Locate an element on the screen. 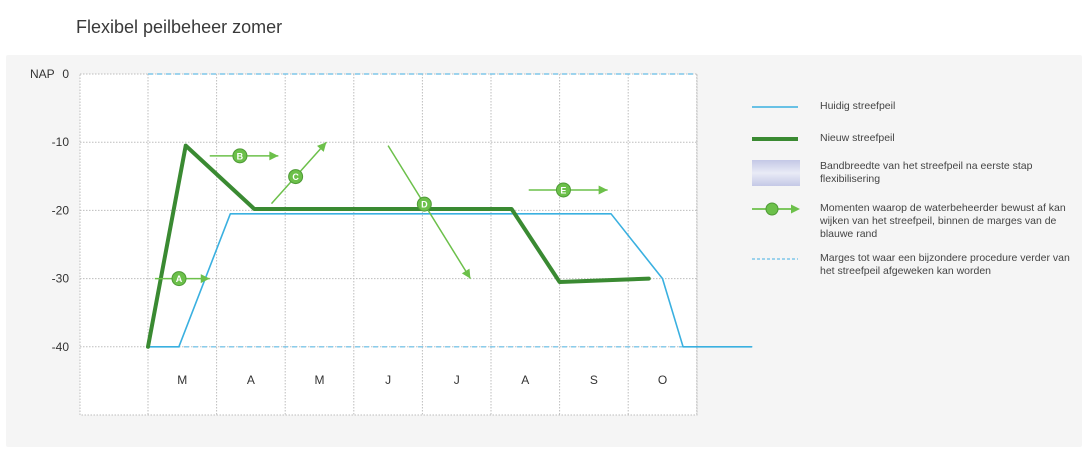  moment-label: B is located at coordinates (240, 156).